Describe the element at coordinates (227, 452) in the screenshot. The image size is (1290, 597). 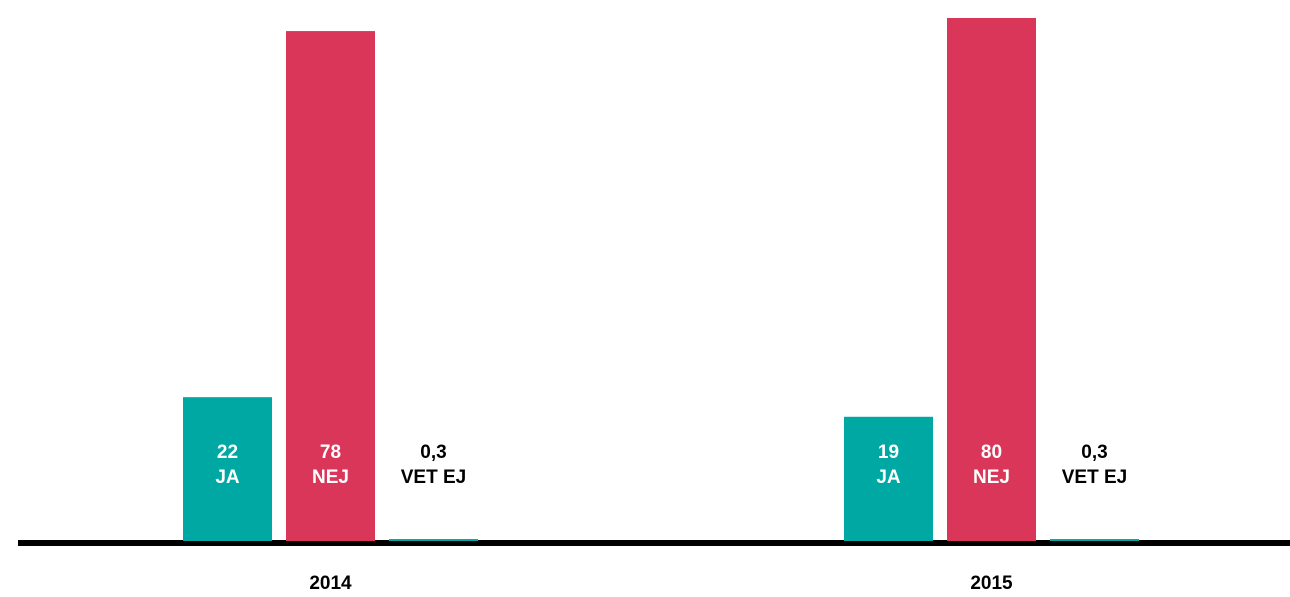
I see `value-label: 22` at that location.